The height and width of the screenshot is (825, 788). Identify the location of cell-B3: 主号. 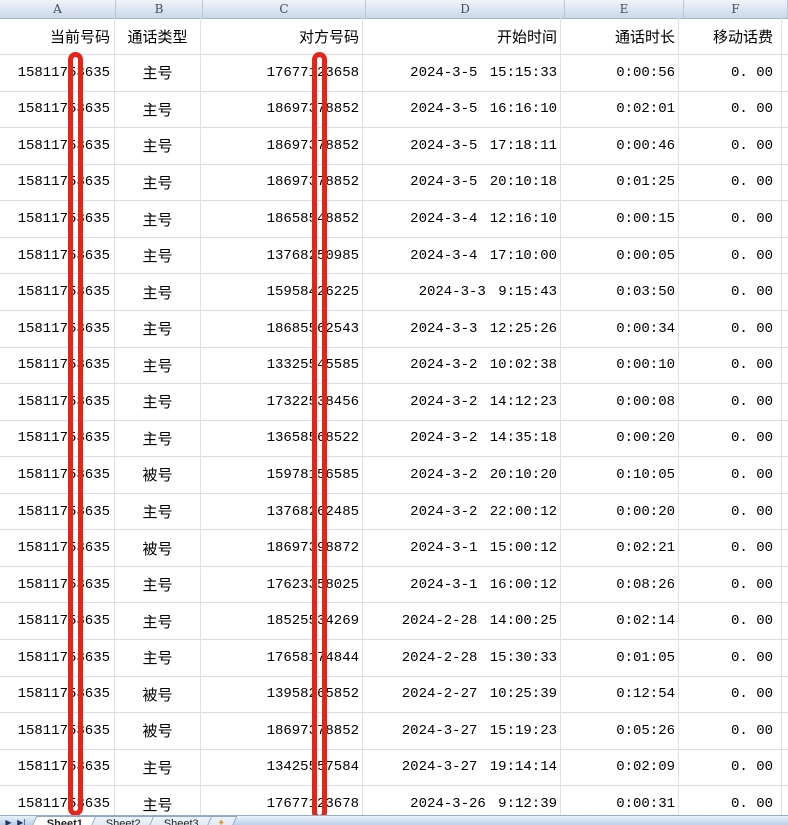
(158, 110).